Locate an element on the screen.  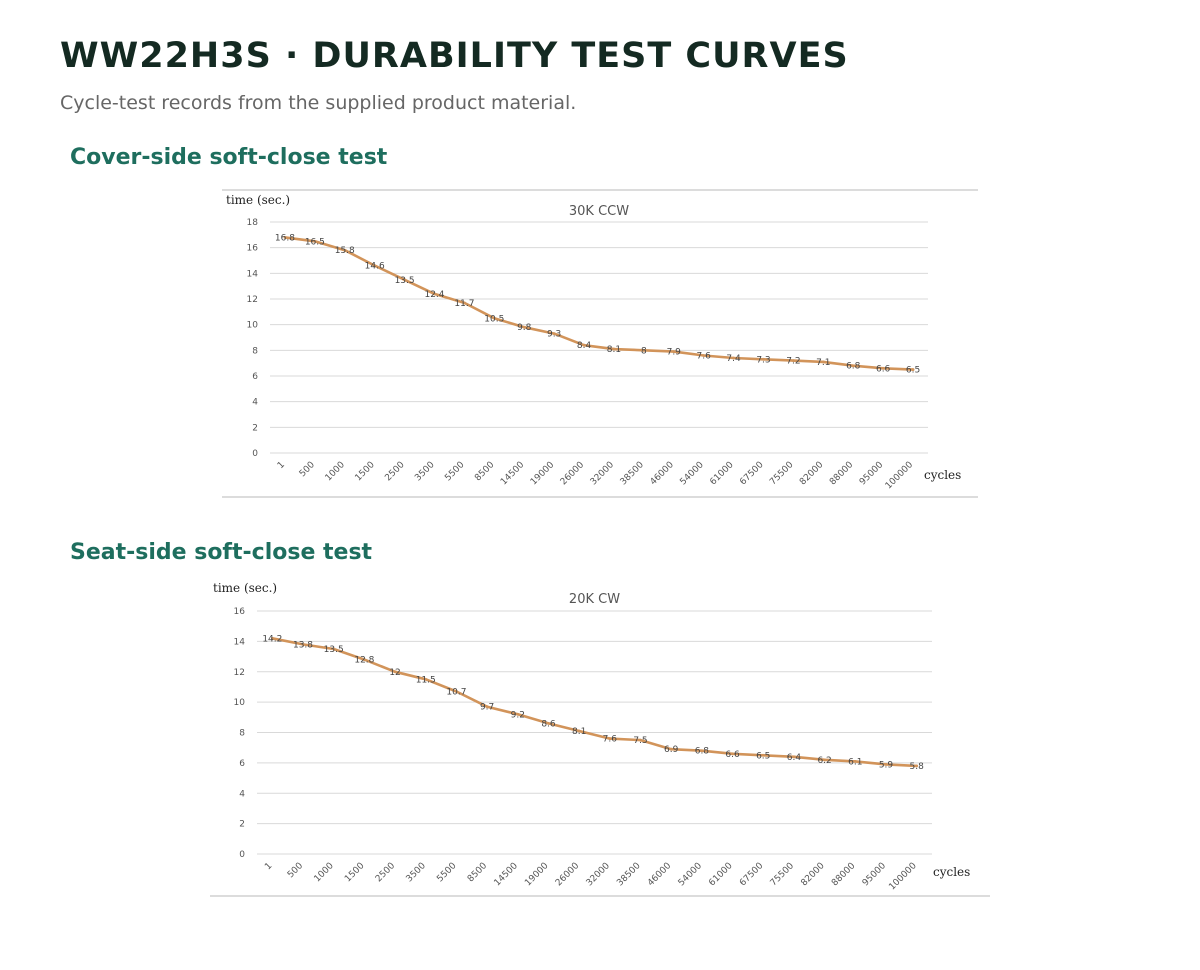
data-label: 10.7 is located at coordinates (456, 692).